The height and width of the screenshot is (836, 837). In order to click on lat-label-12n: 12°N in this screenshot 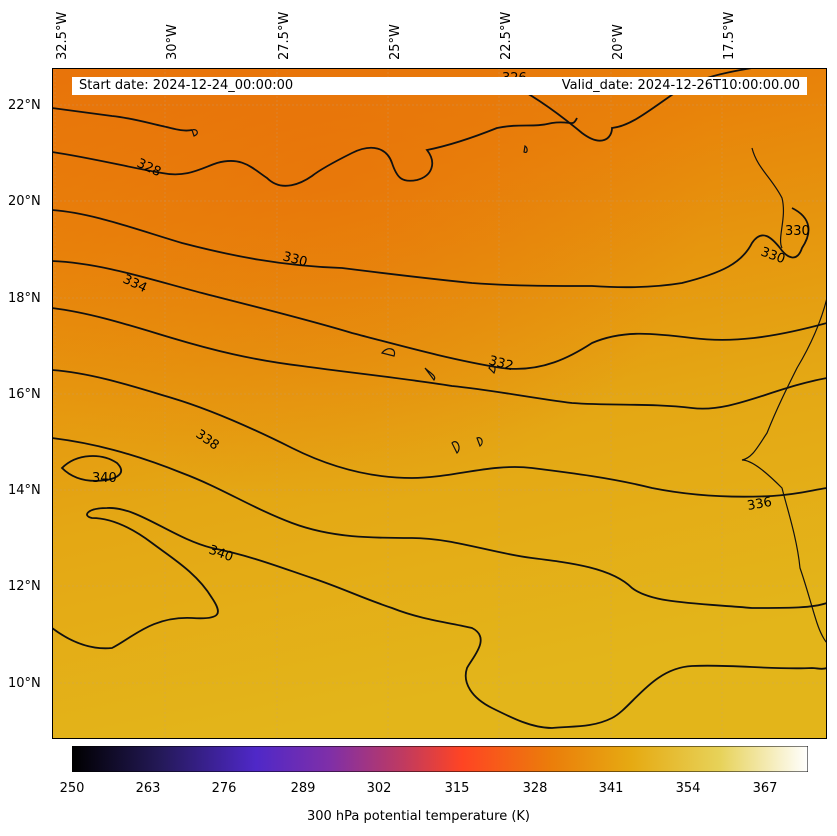, I will do `click(24, 586)`.